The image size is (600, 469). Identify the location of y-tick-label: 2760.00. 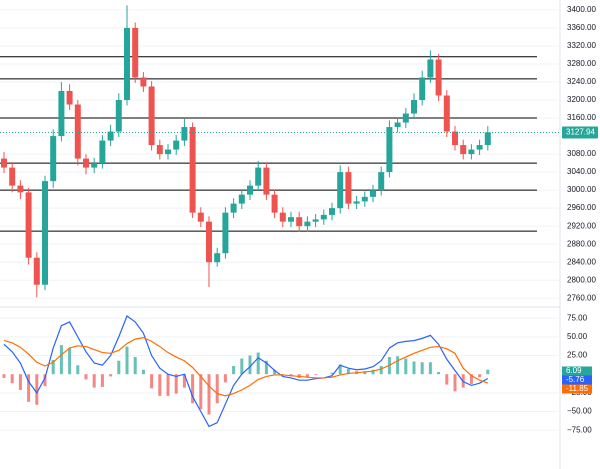
(581, 297).